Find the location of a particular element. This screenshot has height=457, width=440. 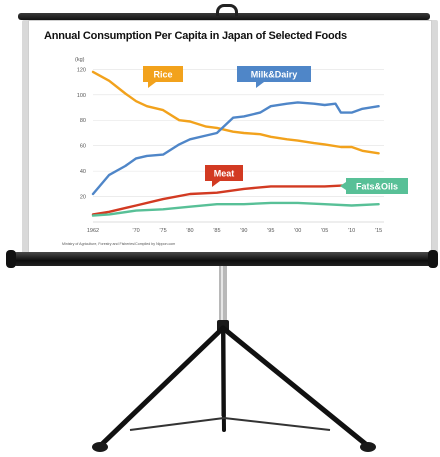

x-tick-label: 1962 is located at coordinates (93, 231).